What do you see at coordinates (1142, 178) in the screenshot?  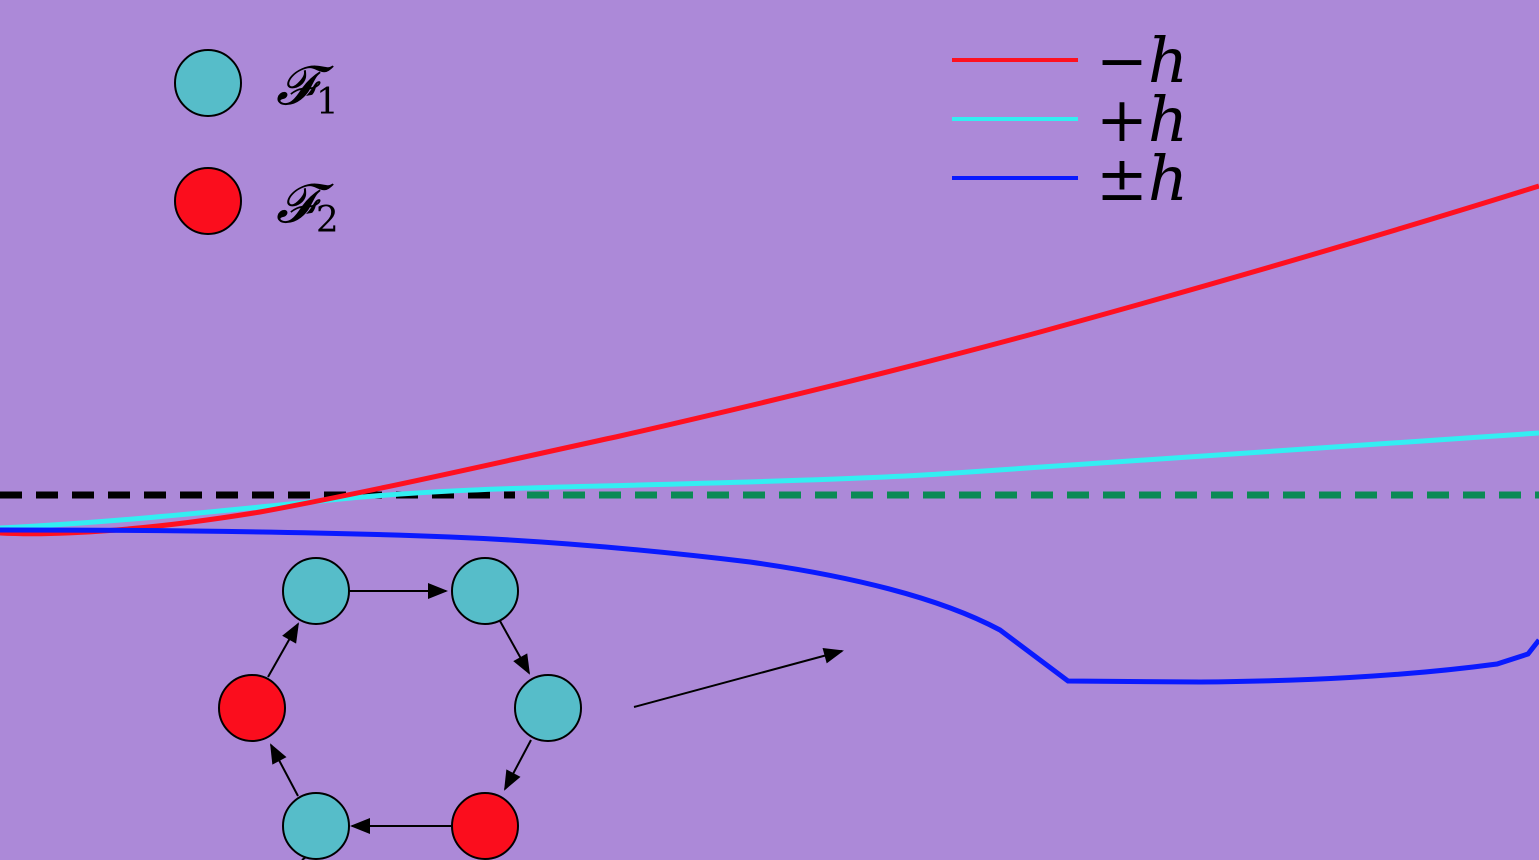 I see `legend-label-pm-h: ±h` at bounding box center [1142, 178].